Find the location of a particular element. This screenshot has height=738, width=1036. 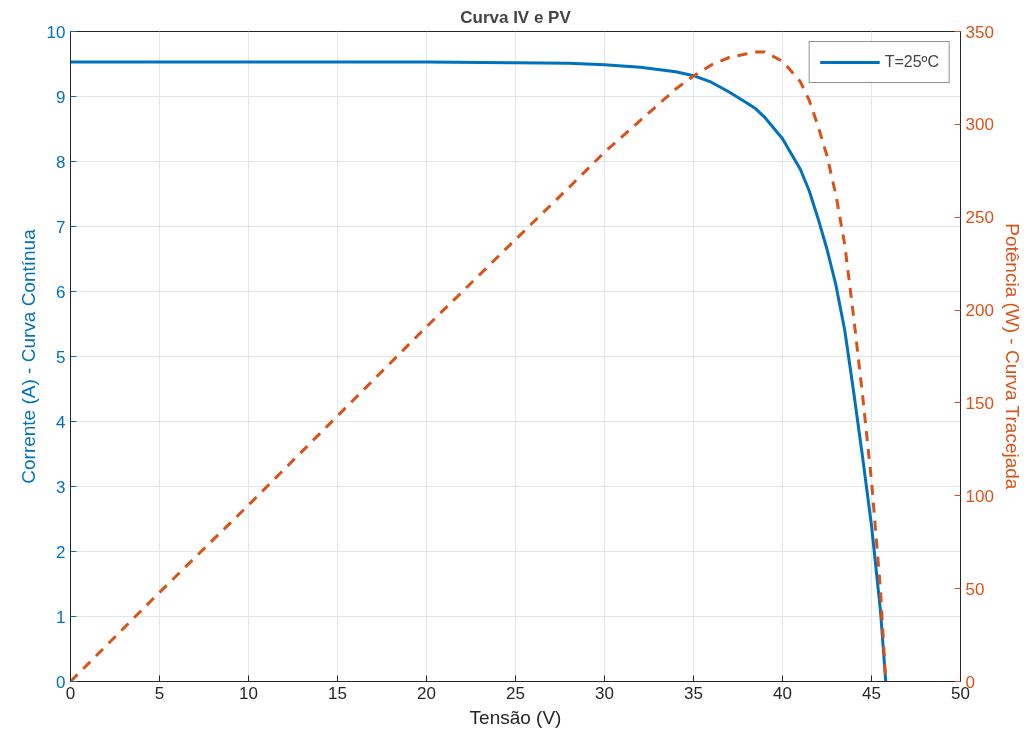

chart-title: Curva IV e PV is located at coordinates (516, 17).